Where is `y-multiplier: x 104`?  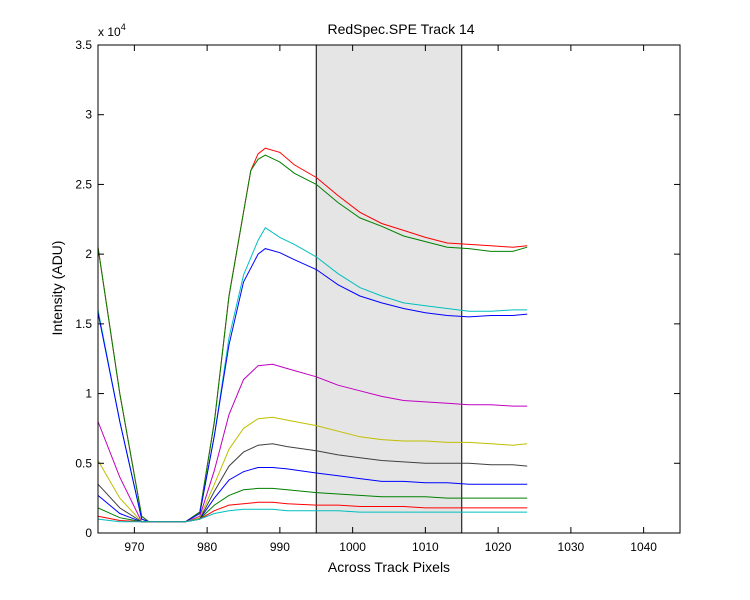 y-multiplier: x 104 is located at coordinates (112, 30).